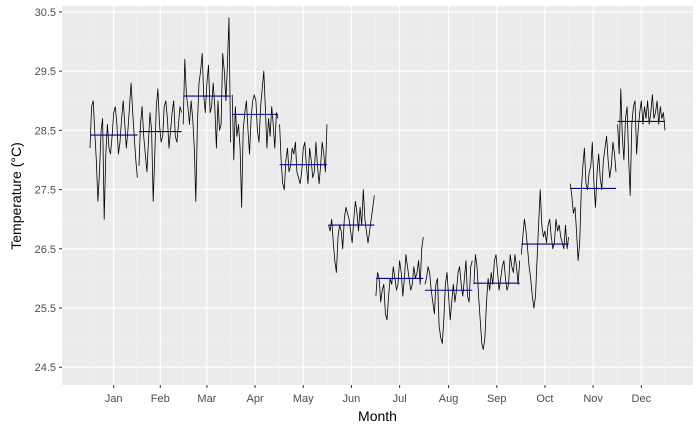 The width and height of the screenshot is (700, 432). I want to click on x-tick-label: Nov, so click(593, 399).